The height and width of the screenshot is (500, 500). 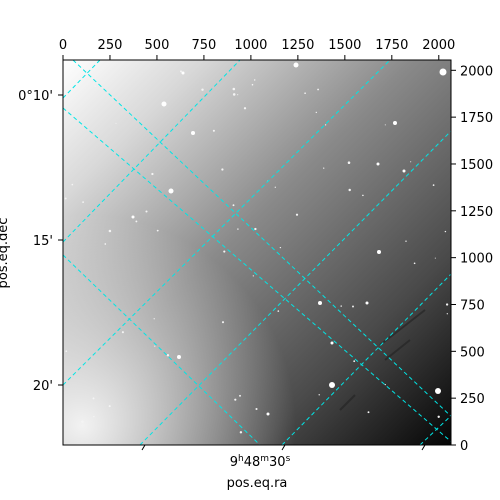 What do you see at coordinates (476, 71) in the screenshot?
I see `right-axis-tick-label: 2000` at bounding box center [476, 71].